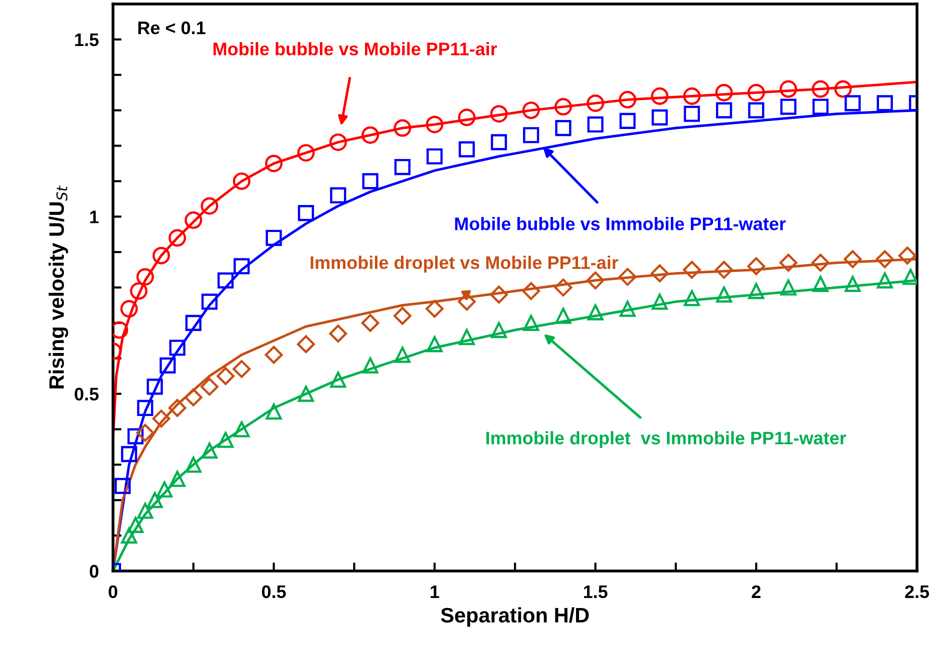 This screenshot has width=932, height=661. What do you see at coordinates (596, 592) in the screenshot?
I see `x-tick-label: 1.5` at bounding box center [596, 592].